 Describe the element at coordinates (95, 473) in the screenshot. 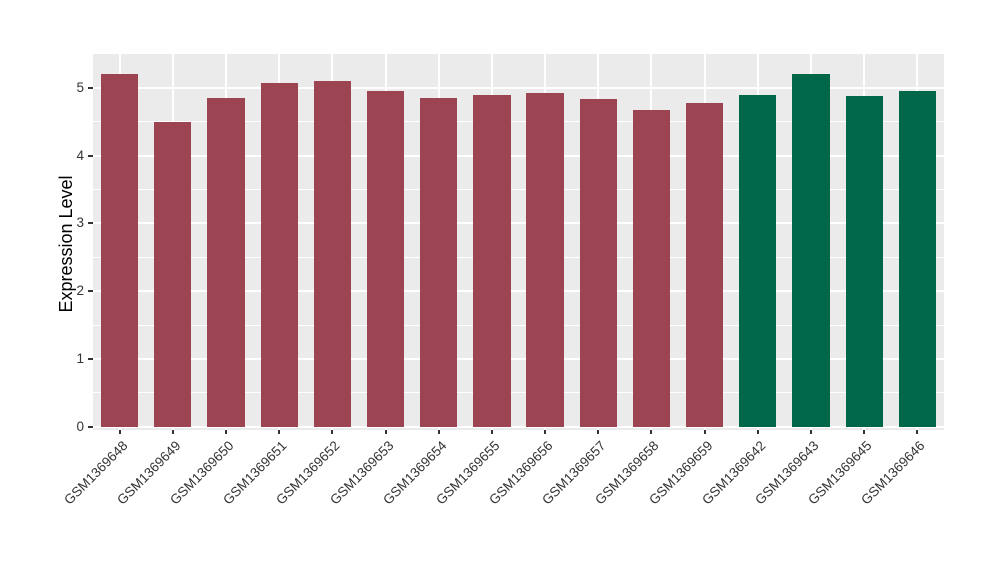

I see `x-tick-label: GSM1369648` at that location.